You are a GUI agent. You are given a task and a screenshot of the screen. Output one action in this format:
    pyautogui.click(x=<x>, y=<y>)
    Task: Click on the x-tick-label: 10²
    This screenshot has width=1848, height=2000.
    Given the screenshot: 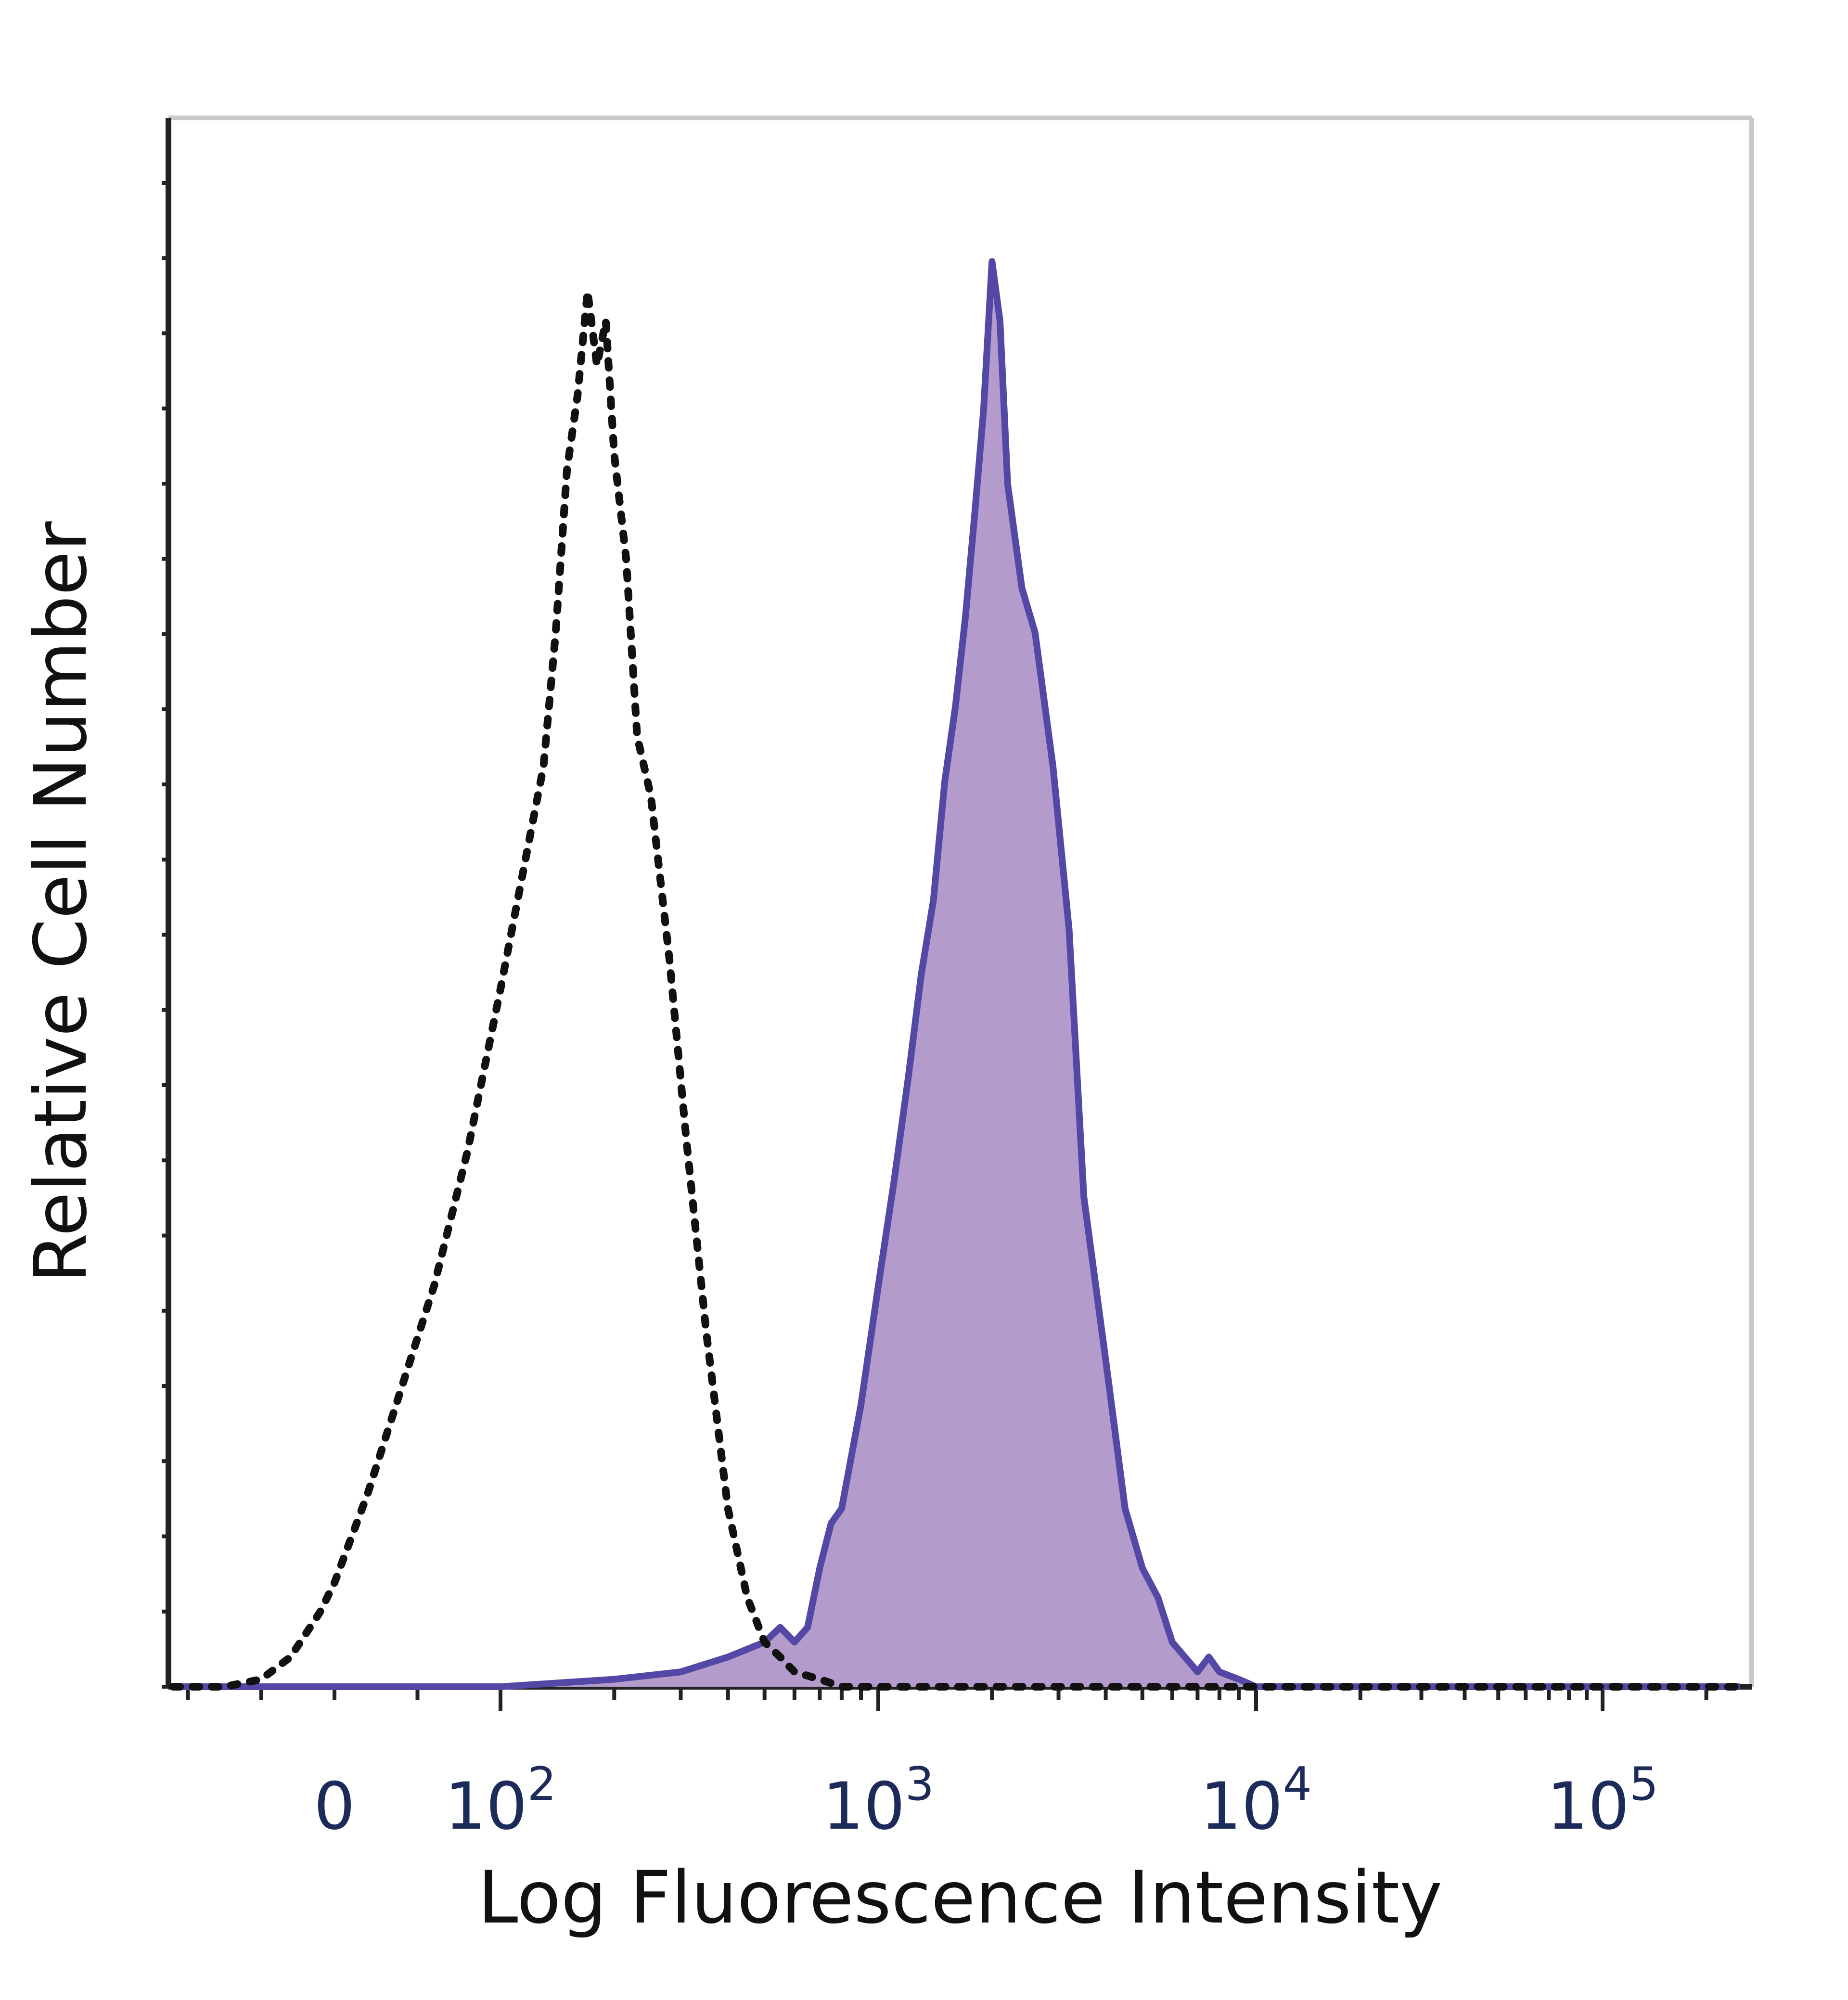 What is the action you would take?
    pyautogui.click(x=500, y=1801)
    